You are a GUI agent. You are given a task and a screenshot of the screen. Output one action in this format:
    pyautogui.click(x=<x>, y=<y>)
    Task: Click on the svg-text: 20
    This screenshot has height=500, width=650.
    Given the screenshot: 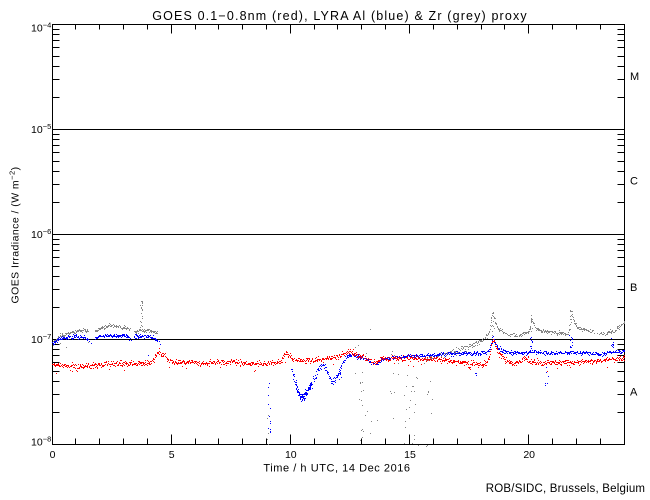 What is the action you would take?
    pyautogui.click(x=529, y=455)
    